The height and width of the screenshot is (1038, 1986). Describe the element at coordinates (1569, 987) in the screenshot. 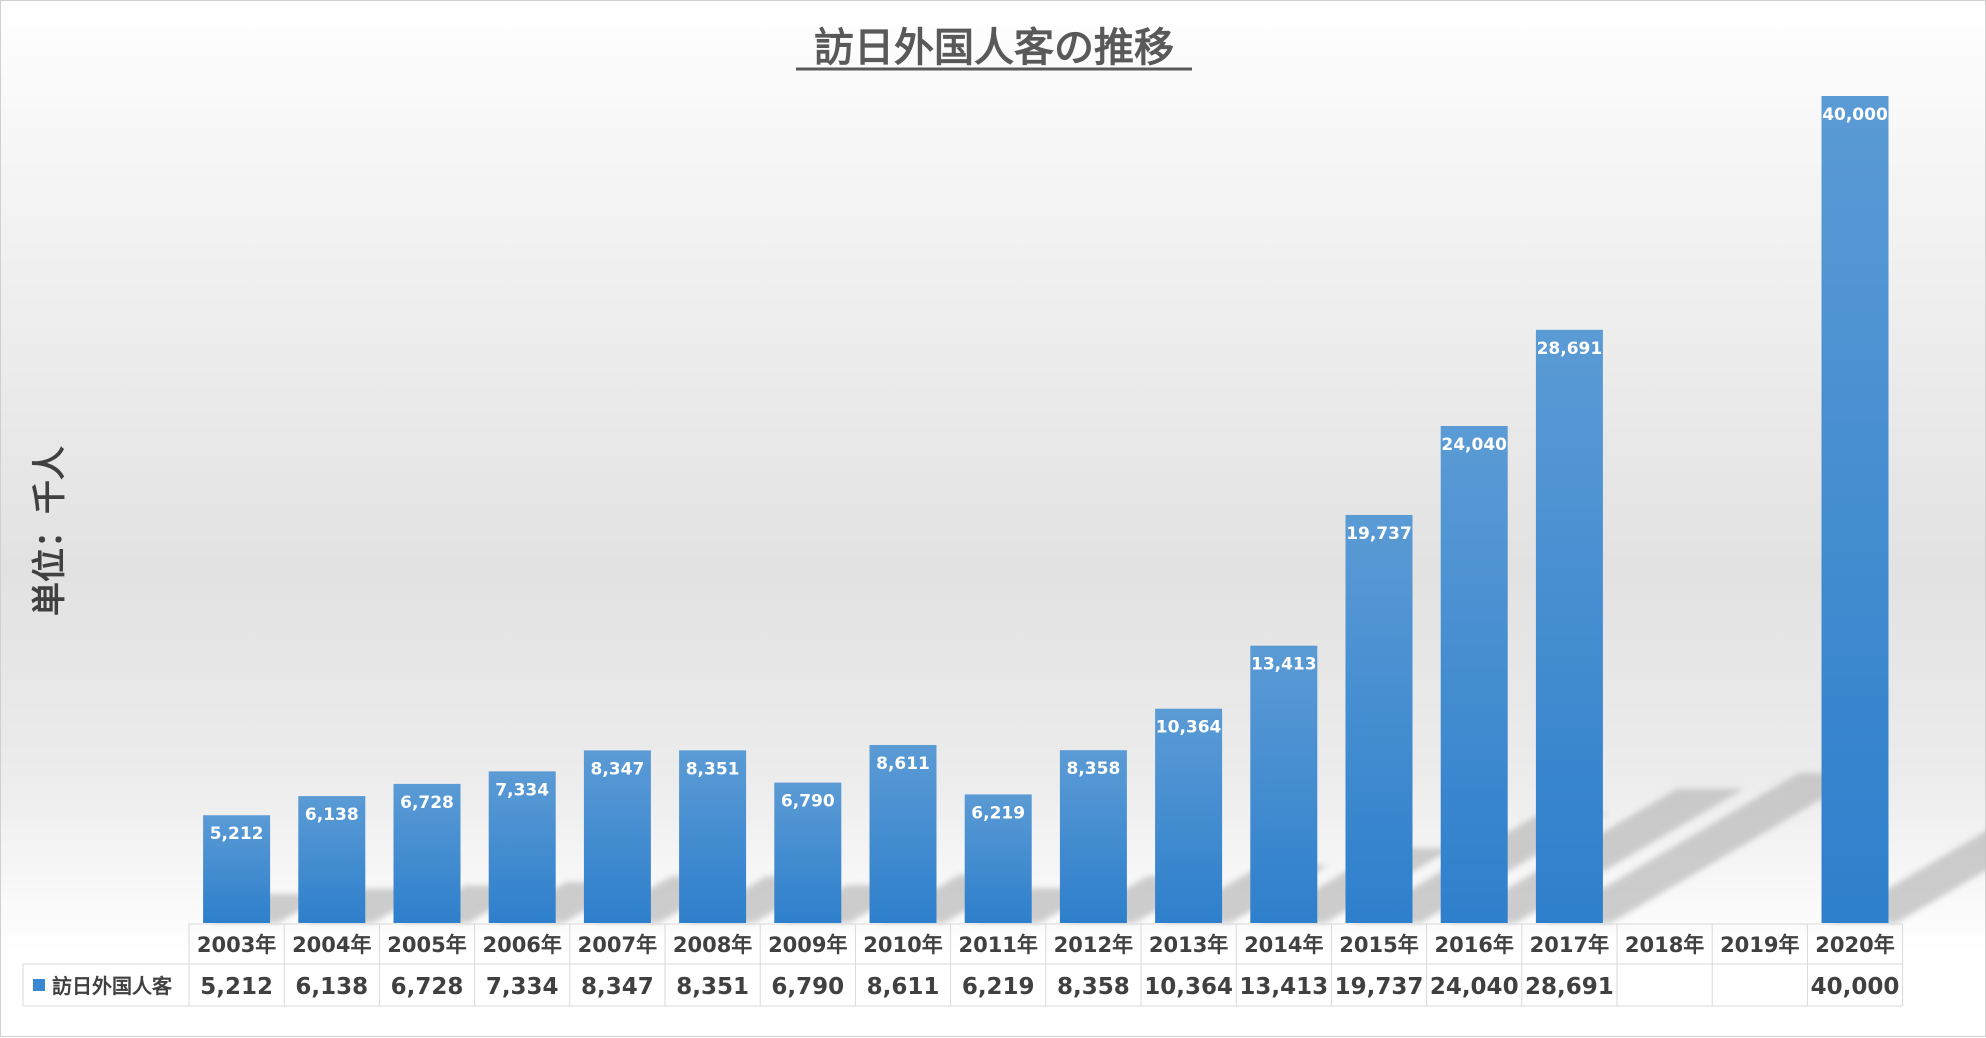

I see `table-value: 28,691` at that location.